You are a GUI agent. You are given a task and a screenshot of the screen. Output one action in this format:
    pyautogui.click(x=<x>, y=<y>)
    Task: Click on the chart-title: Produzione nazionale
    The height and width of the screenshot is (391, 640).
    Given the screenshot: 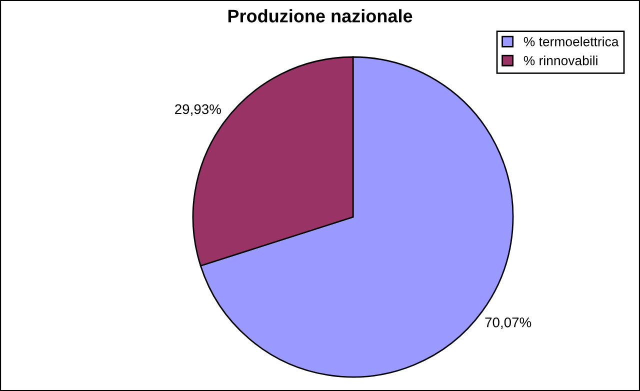 What is the action you would take?
    pyautogui.click(x=320, y=15)
    